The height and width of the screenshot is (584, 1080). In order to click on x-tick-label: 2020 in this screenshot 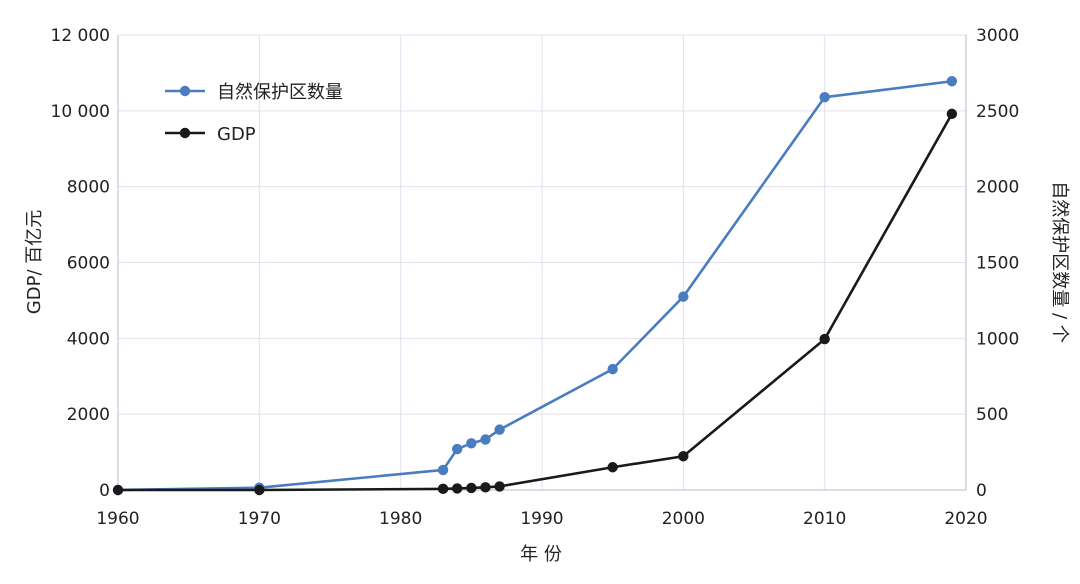, I will do `click(965, 519)`.